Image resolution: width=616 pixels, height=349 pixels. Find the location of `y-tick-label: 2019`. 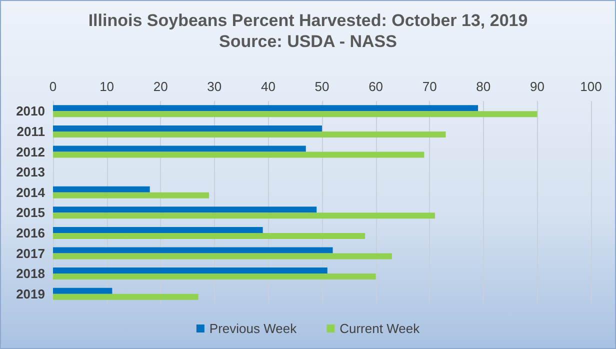

y-tick-label: 2019 is located at coordinates (30, 294).